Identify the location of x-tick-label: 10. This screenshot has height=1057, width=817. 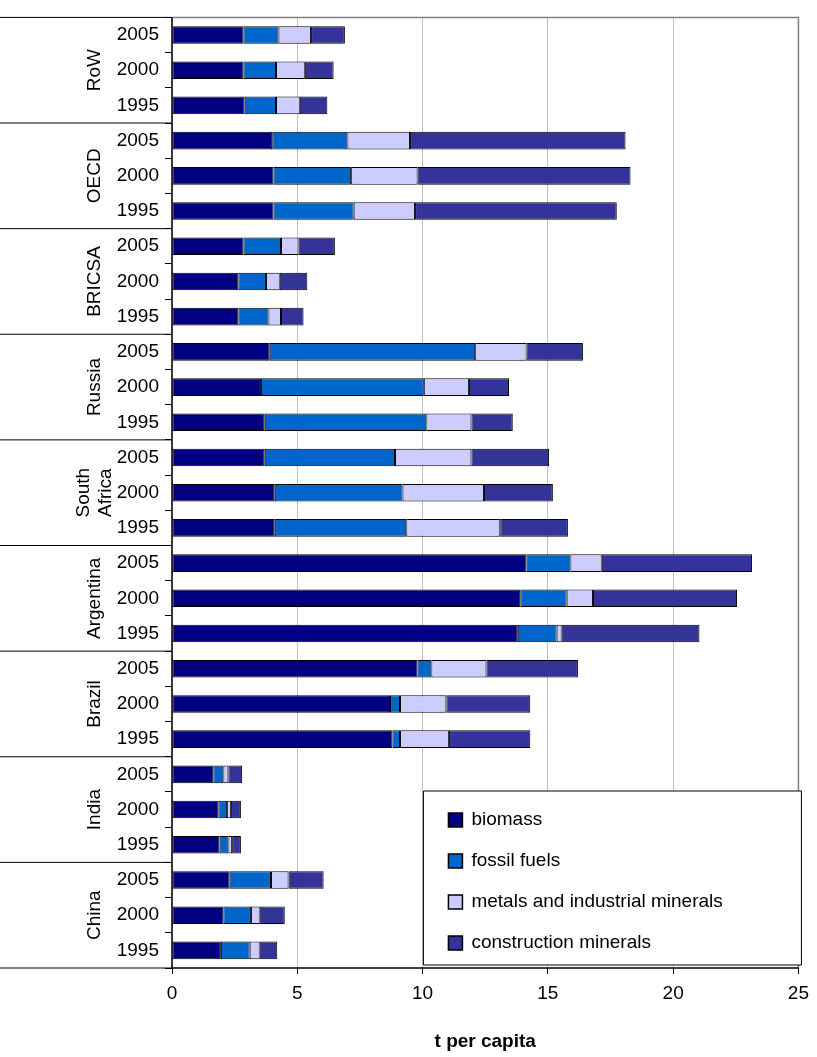
(423, 992).